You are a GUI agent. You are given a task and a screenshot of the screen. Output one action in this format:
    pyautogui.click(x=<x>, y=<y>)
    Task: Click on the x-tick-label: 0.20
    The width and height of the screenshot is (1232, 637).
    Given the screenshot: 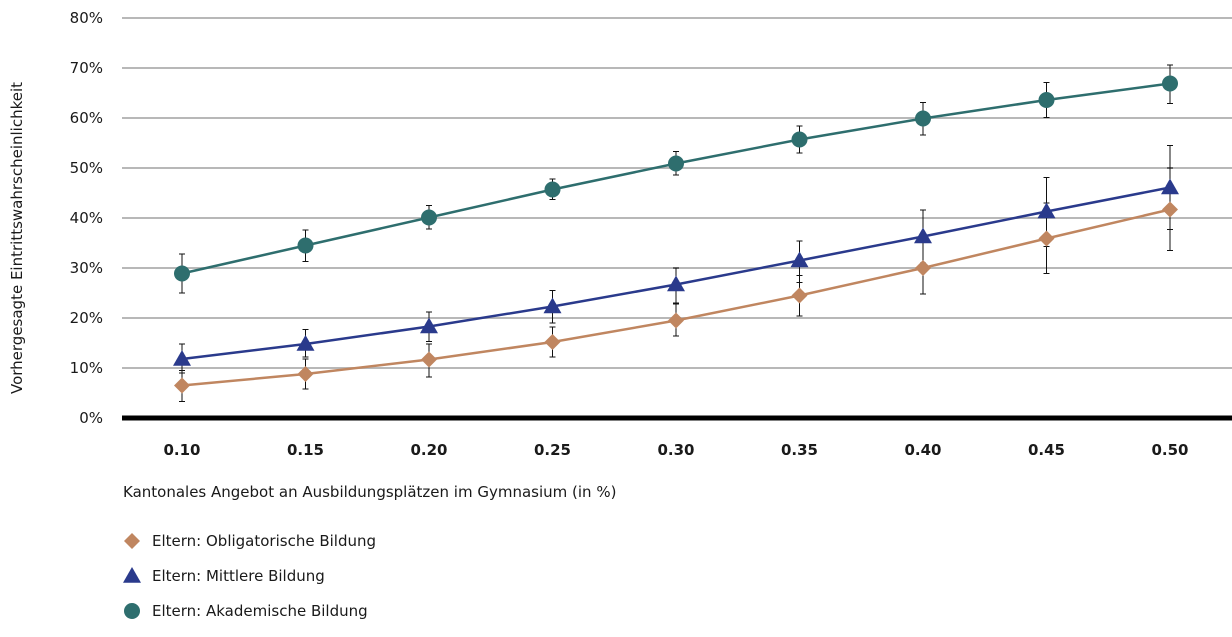 What is the action you would take?
    pyautogui.click(x=428, y=450)
    